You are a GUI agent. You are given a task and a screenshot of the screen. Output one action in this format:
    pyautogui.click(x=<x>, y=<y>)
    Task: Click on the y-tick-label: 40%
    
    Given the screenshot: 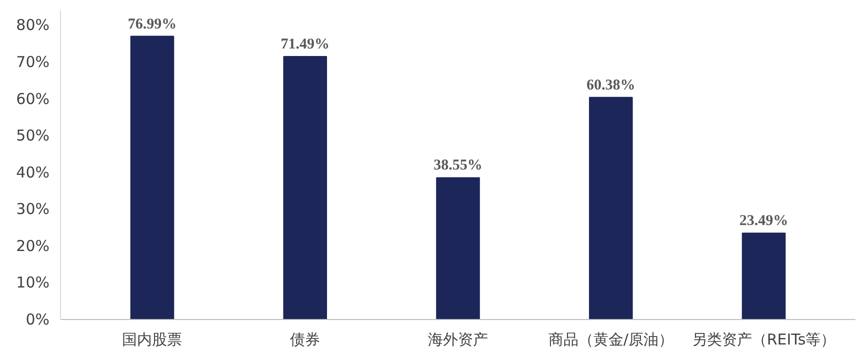 What is the action you would take?
    pyautogui.click(x=33, y=172)
    